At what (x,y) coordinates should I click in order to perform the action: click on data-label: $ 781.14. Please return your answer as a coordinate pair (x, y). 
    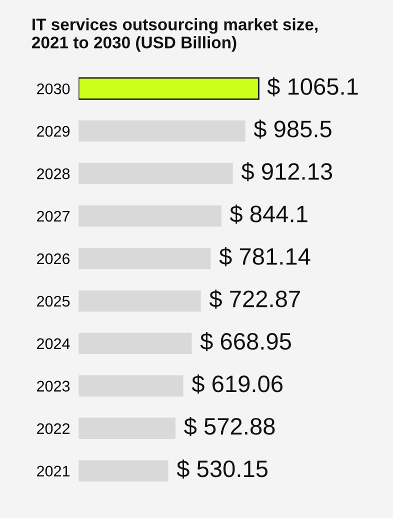
    Looking at the image, I should click on (264, 256).